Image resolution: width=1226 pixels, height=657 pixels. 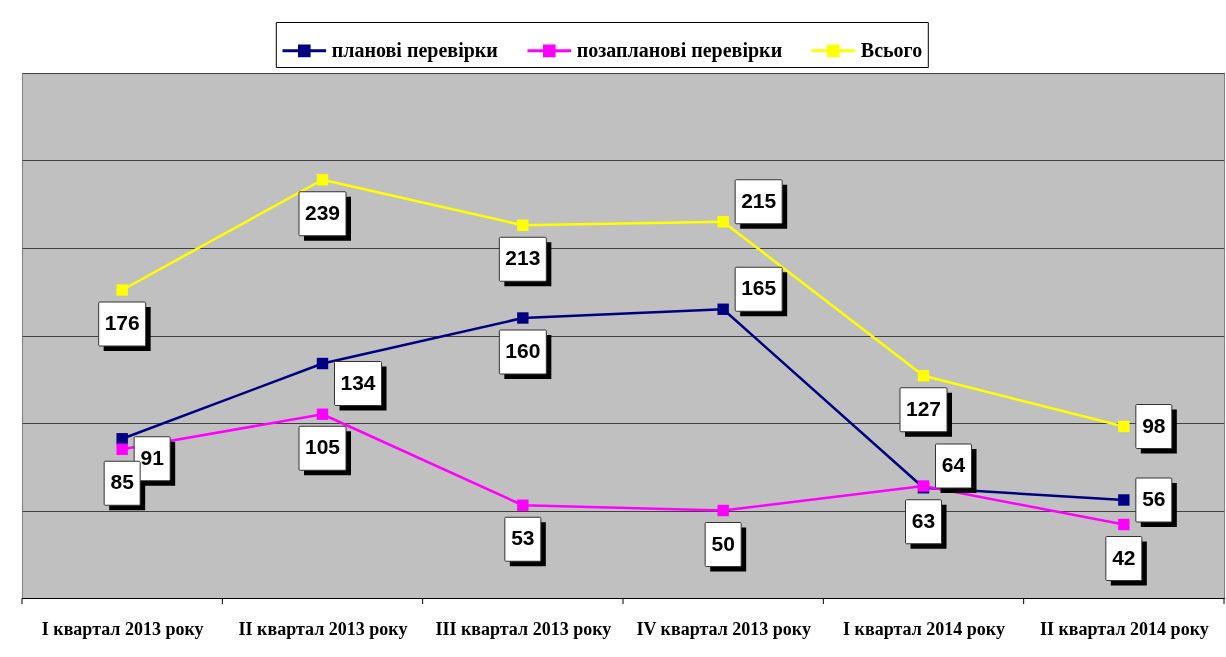 I want to click on data-label: 160, so click(x=523, y=350).